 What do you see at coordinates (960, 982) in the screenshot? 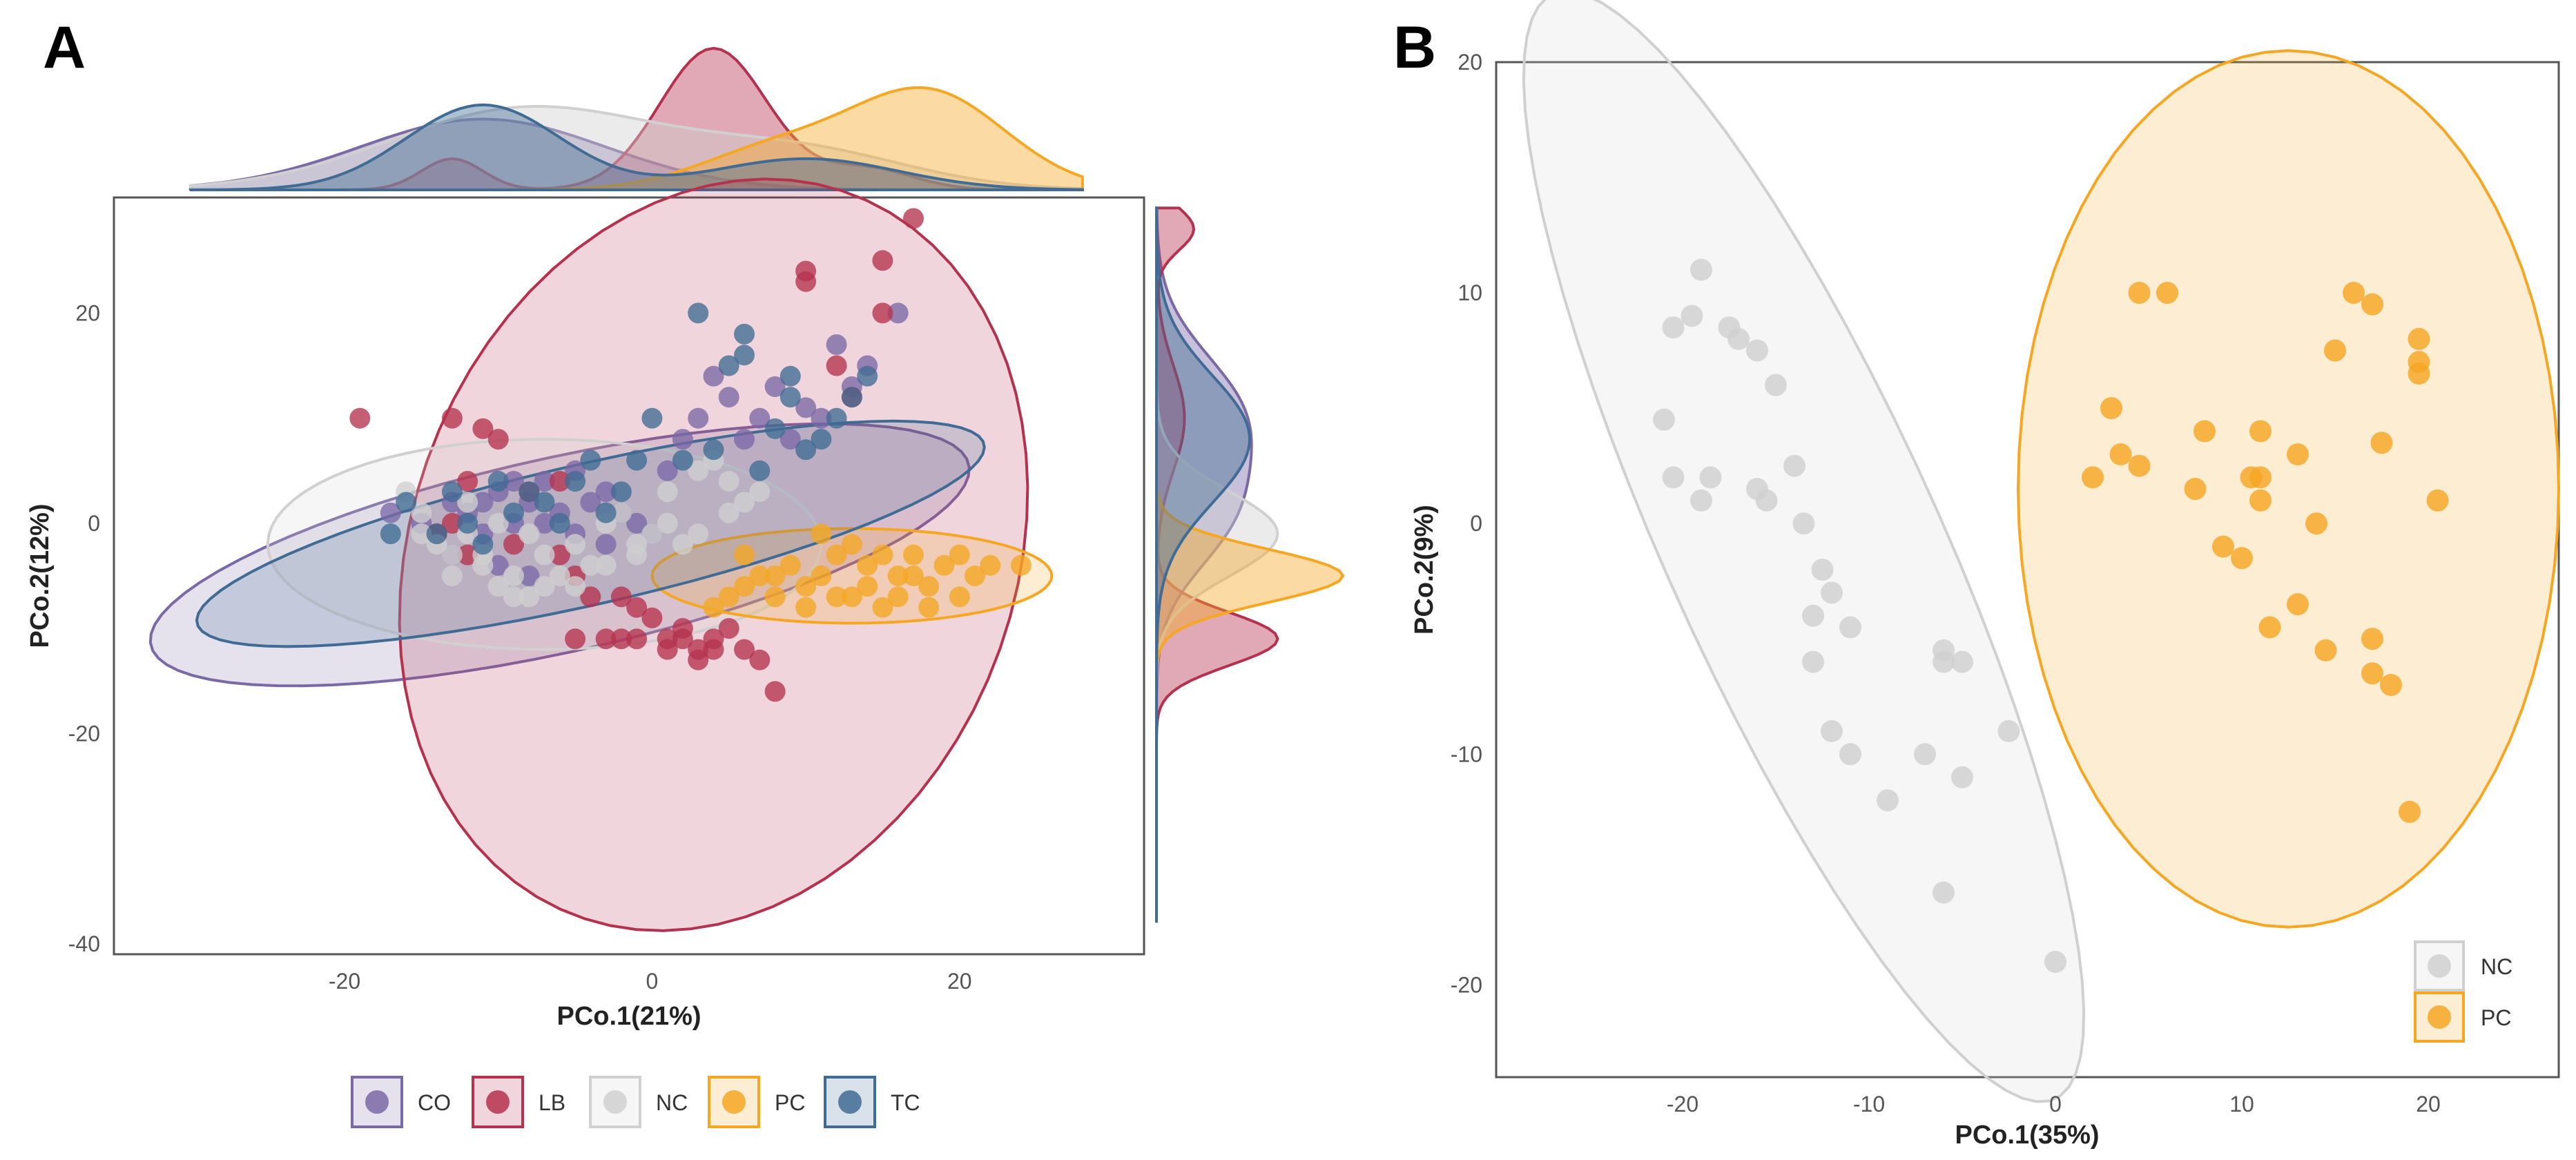
I see `x-tick-label: 20` at bounding box center [960, 982].